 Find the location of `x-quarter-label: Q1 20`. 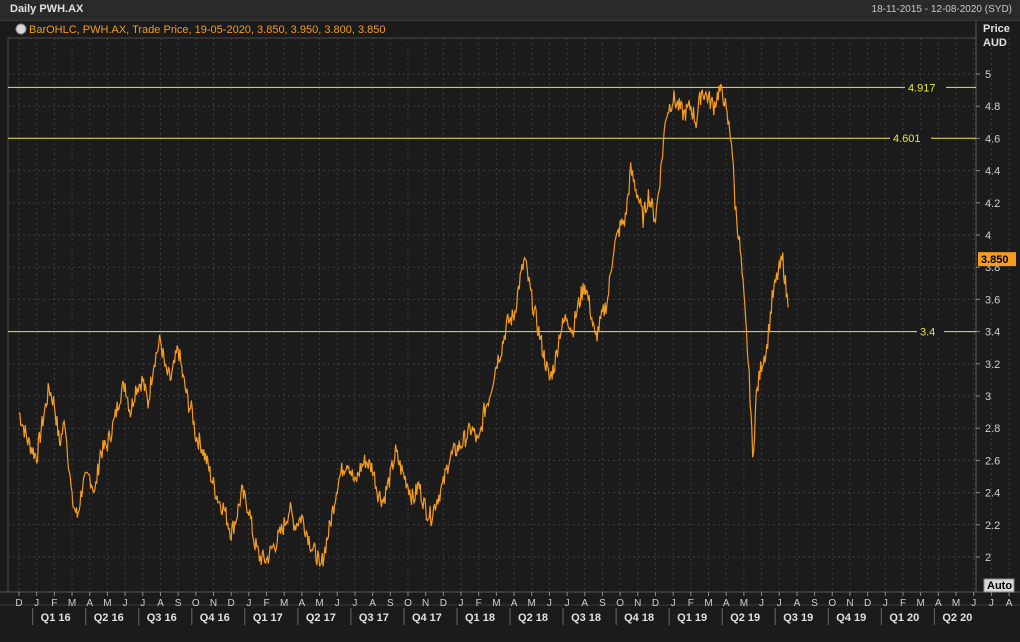

x-quarter-label: Q1 20 is located at coordinates (904, 618).